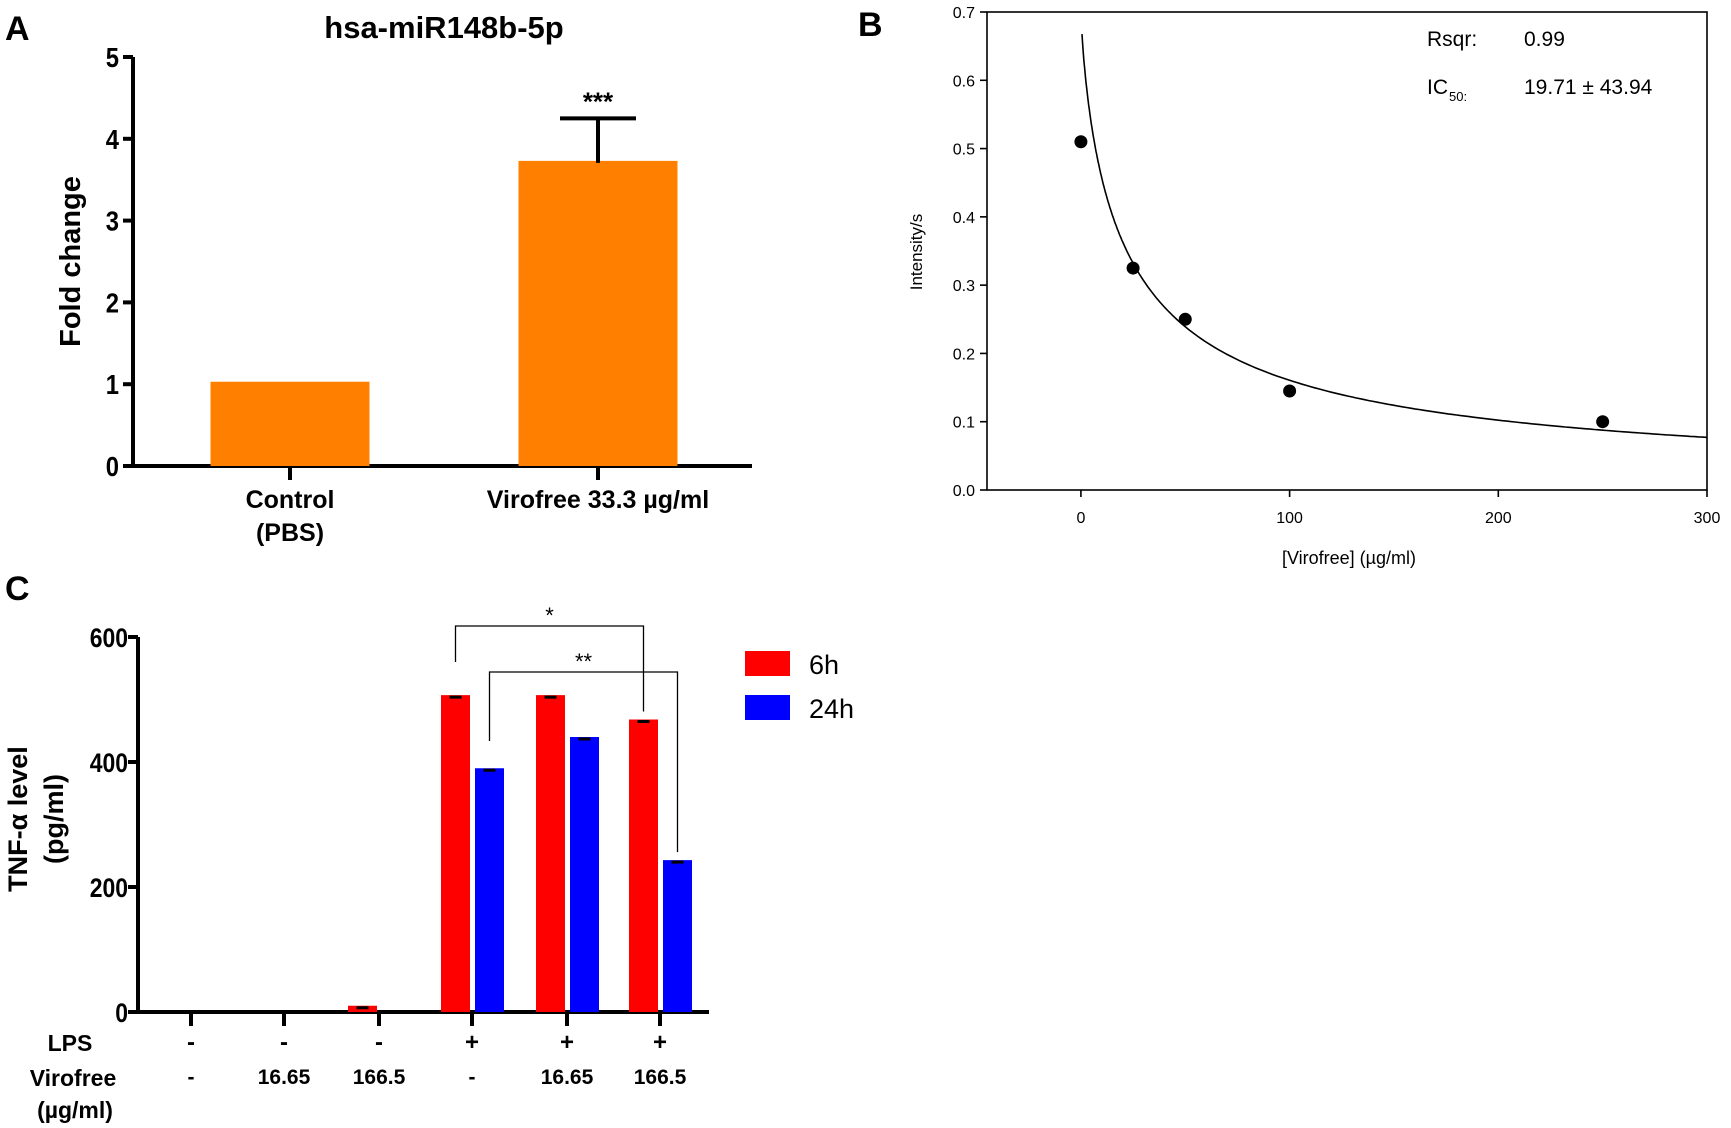 This screenshot has width=1731, height=1128. What do you see at coordinates (964, 423) in the screenshot?
I see `y-tick-label: 0.1` at bounding box center [964, 423].